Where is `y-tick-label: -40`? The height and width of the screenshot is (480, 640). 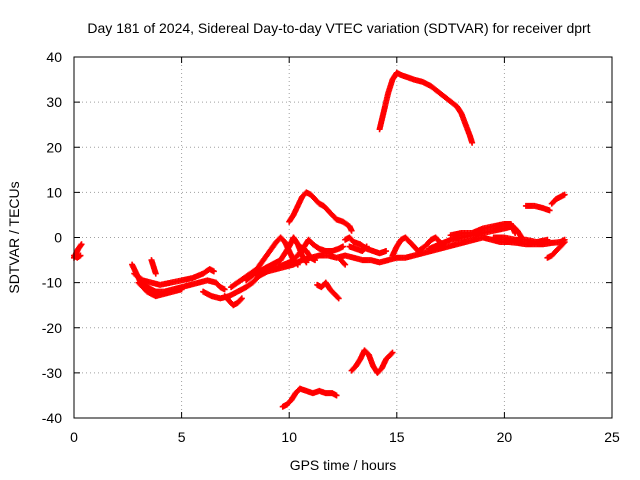 y-tick-label: -40 is located at coordinates (52, 418).